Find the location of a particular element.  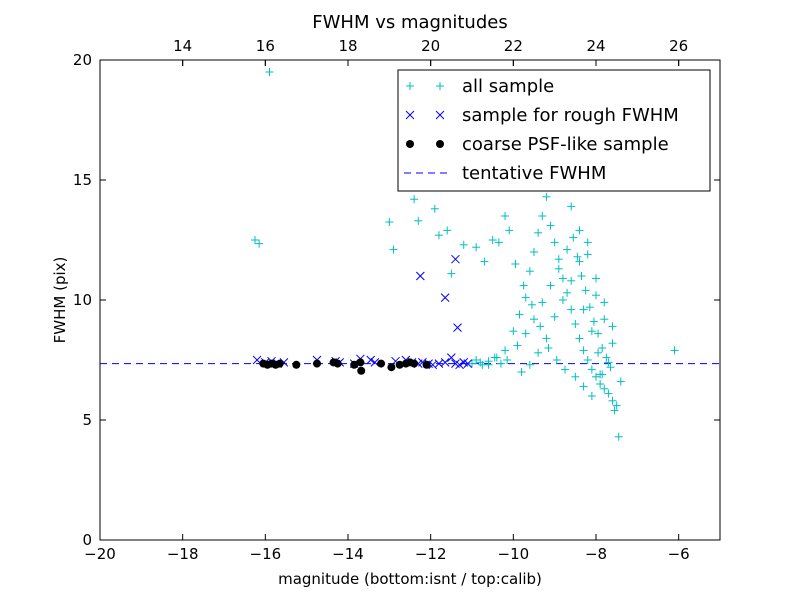

top-tick-label: 22 is located at coordinates (513, 46).